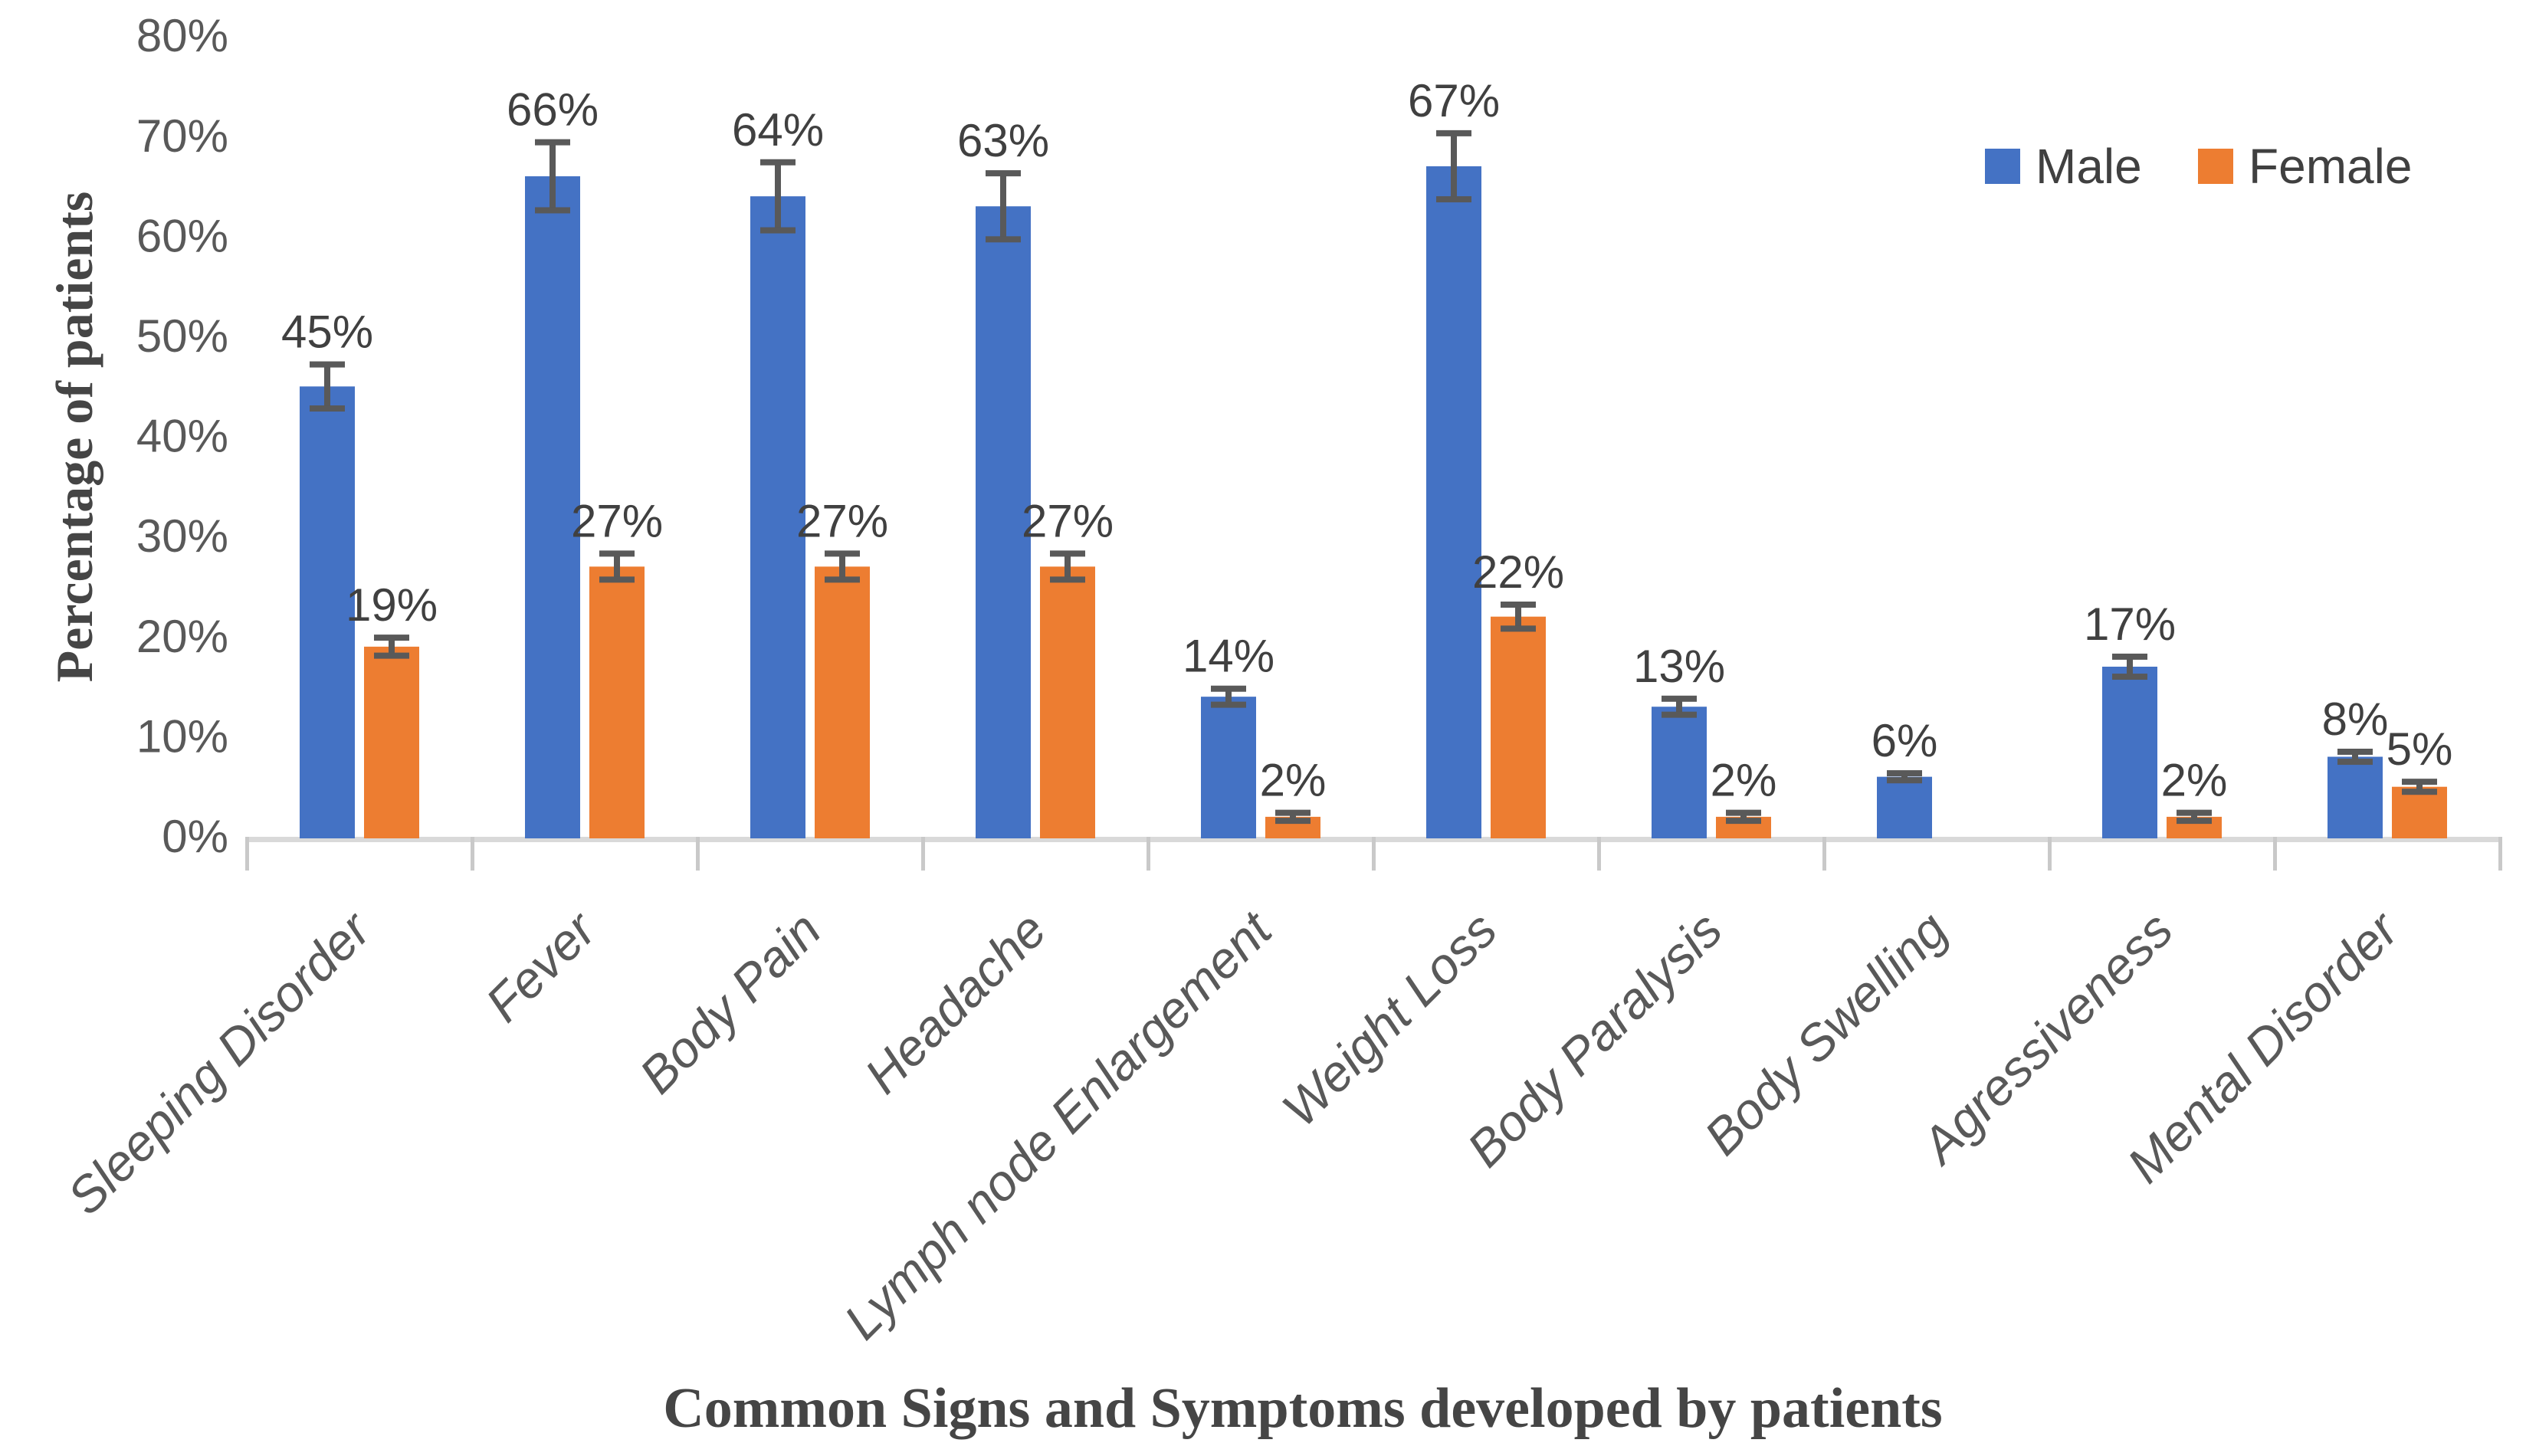 The image size is (2526, 1456). I want to click on value-label-male-0: 45%, so click(327, 332).